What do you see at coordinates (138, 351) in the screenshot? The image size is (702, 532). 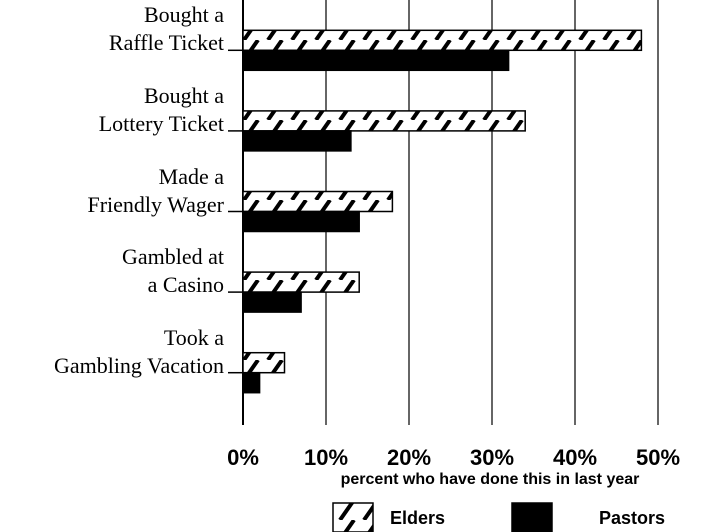 I see `y-tick-label: Took a Gambling Vacation` at bounding box center [138, 351].